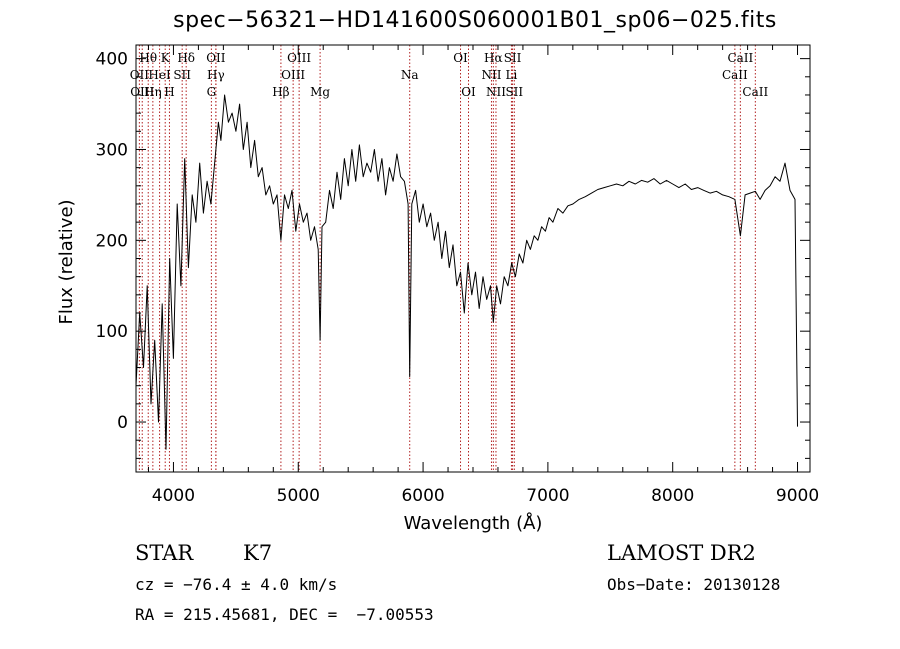 This screenshot has width=900, height=649. I want to click on spectral-line-label: Hδ, so click(186, 58).